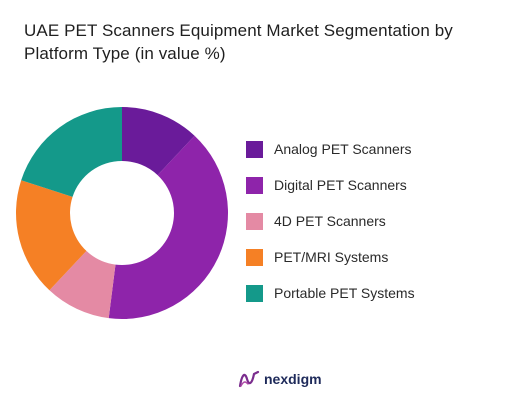 This screenshot has height=412, width=523. I want to click on legend-item: 4D PET Scanners, so click(330, 221).